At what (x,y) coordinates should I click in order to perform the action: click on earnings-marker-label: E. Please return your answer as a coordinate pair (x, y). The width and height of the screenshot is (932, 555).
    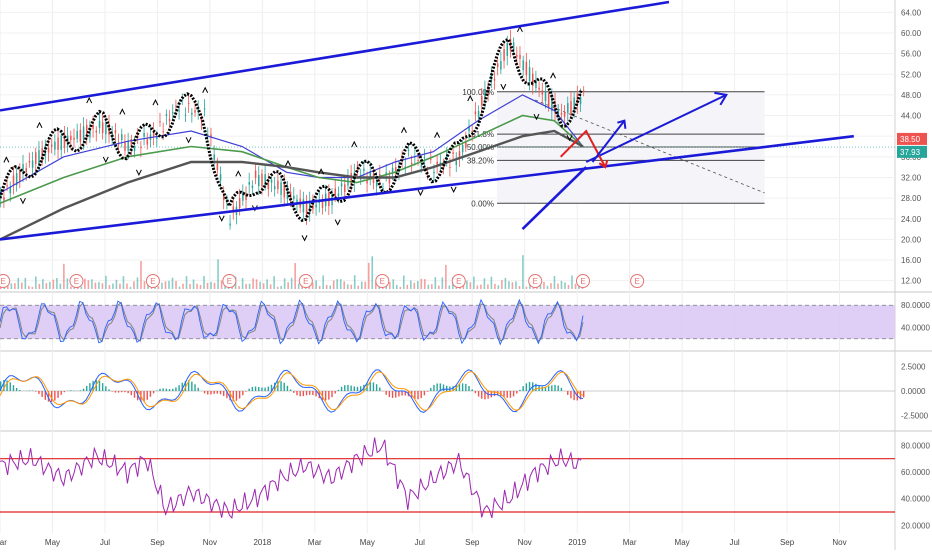
    Looking at the image, I should click on (582, 281).